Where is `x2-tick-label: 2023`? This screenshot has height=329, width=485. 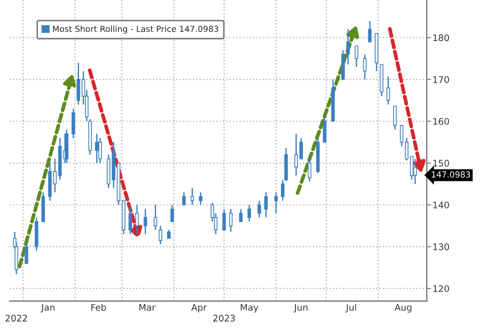 x2-tick-label: 2023 is located at coordinates (224, 318).